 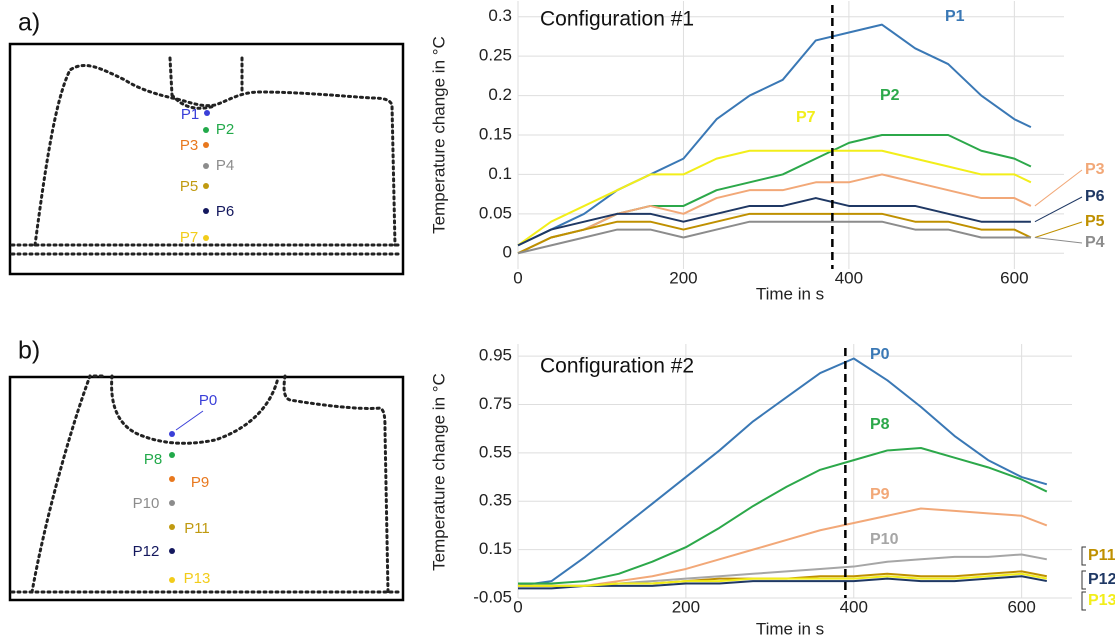 I want to click on series-label: P12, so click(x=1101, y=579).